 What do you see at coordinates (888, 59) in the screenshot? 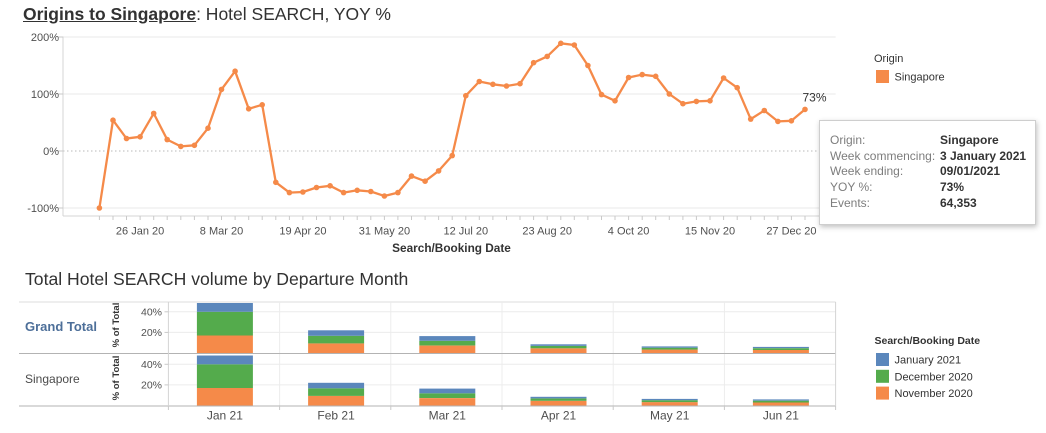
I see `svg-text: Origin` at bounding box center [888, 59].